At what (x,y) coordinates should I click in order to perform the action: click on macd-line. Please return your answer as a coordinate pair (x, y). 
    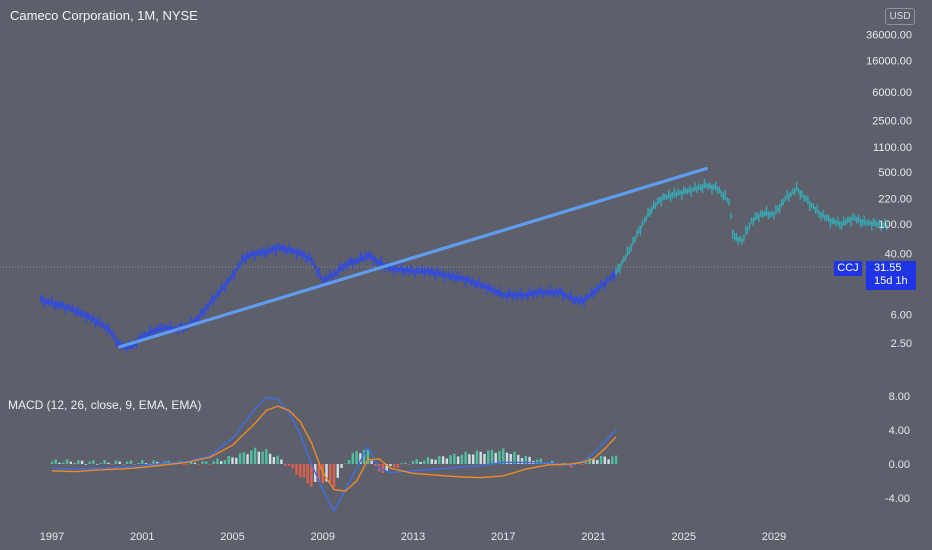
    Looking at the image, I should click on (334, 454).